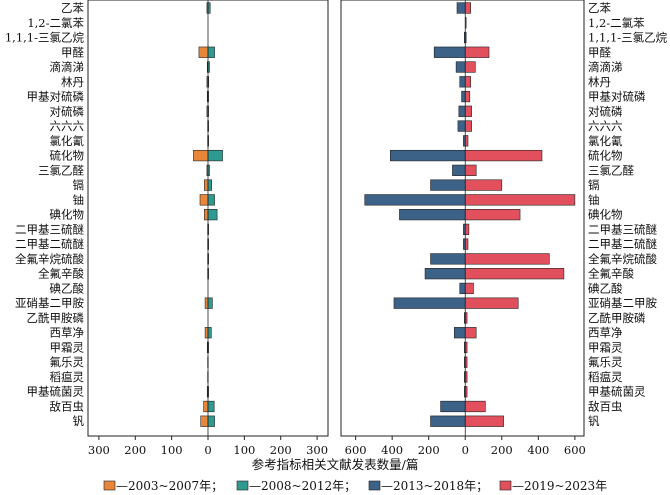  What do you see at coordinates (594, 421) in the screenshot?
I see `category-label-right: 钒` at bounding box center [594, 421].